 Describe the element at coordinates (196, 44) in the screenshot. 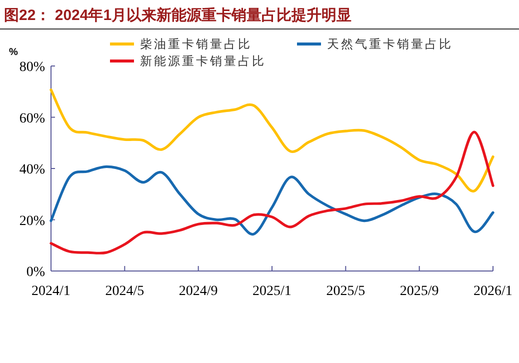

I see `legend-label: 柴油重卡销量占比` at that location.